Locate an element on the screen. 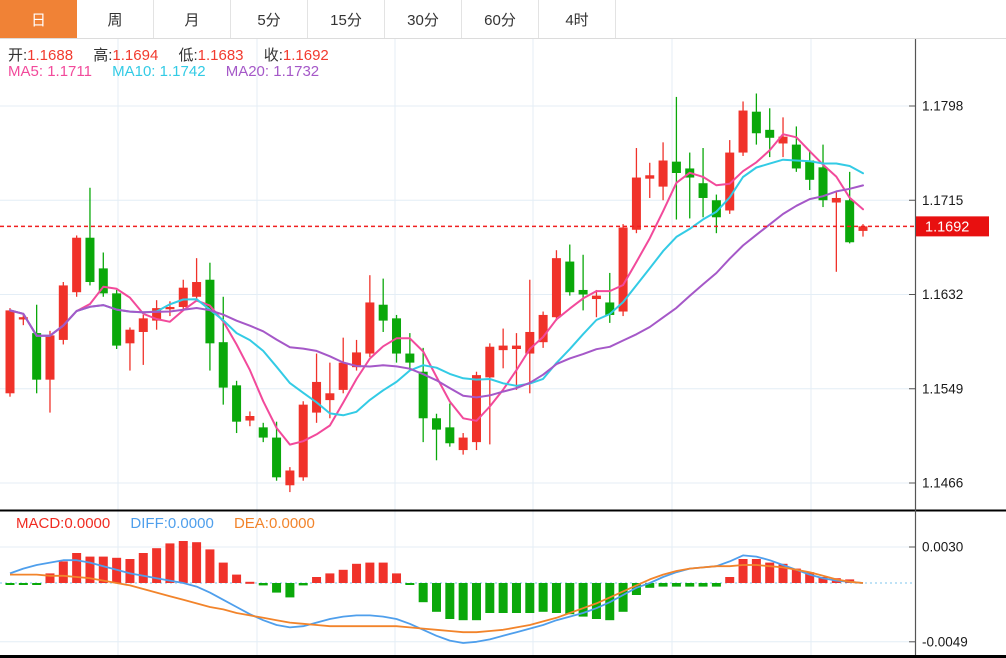  diff-line is located at coordinates (436, 599).